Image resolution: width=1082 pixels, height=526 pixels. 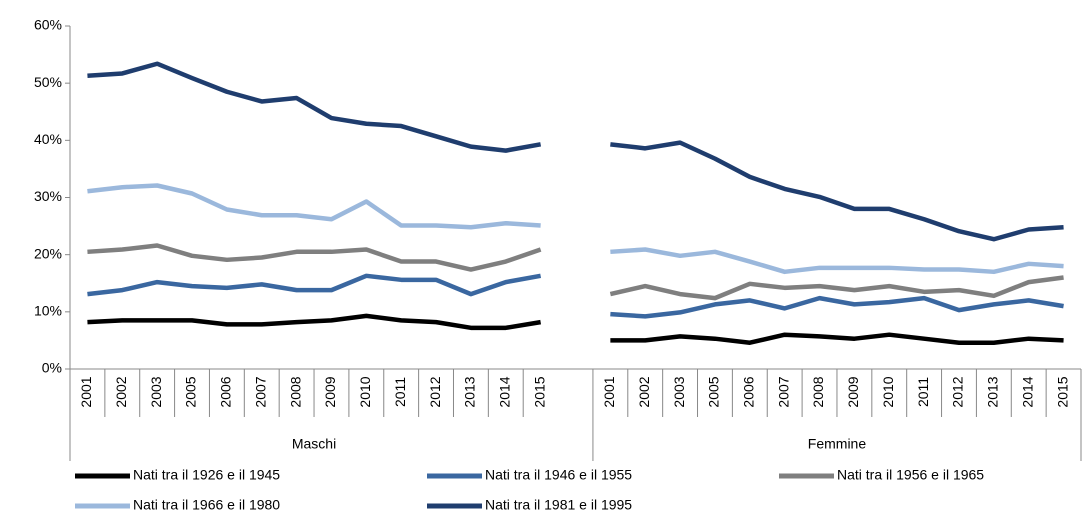 What do you see at coordinates (558, 475) in the screenshot?
I see `legend-label: Nati tra il 1946 e il 1955` at bounding box center [558, 475].